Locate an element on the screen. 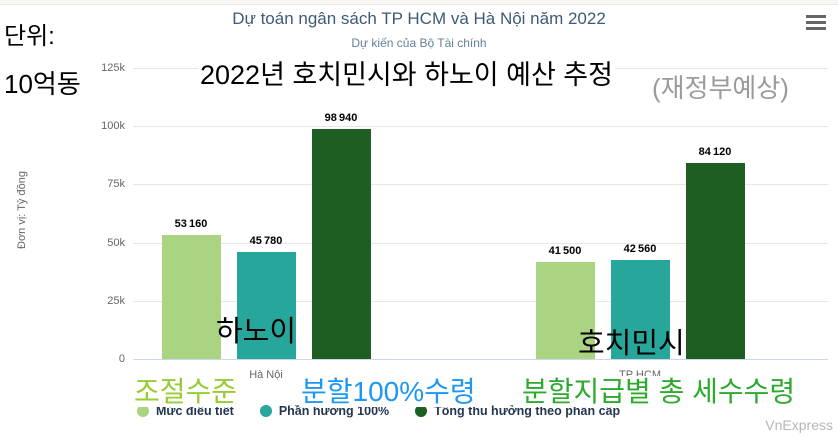 This screenshot has width=838, height=441. y-tick-label: 75k is located at coordinates (116, 184).